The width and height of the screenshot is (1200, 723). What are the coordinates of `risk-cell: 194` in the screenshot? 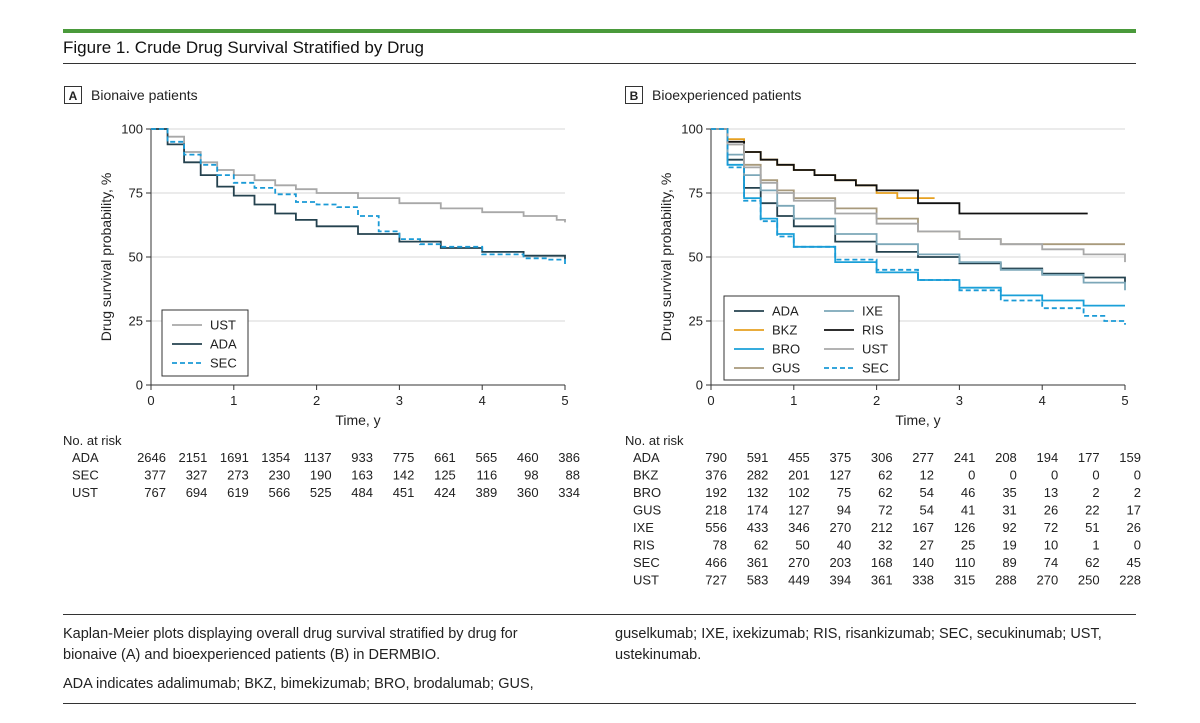 It's located at (1047, 457).